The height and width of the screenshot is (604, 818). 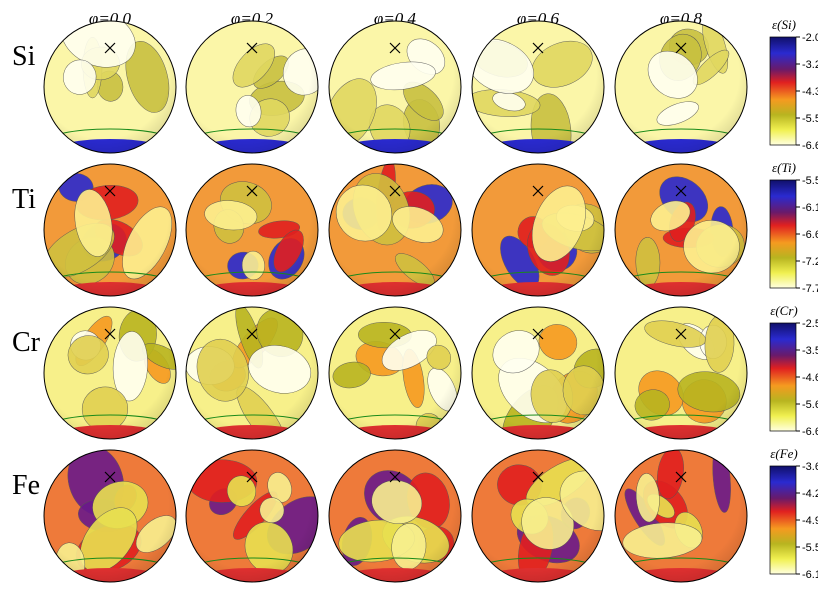 What do you see at coordinates (810, 378) in the screenshot?
I see `colorbar-tick-label: -4.6` at bounding box center [810, 378].